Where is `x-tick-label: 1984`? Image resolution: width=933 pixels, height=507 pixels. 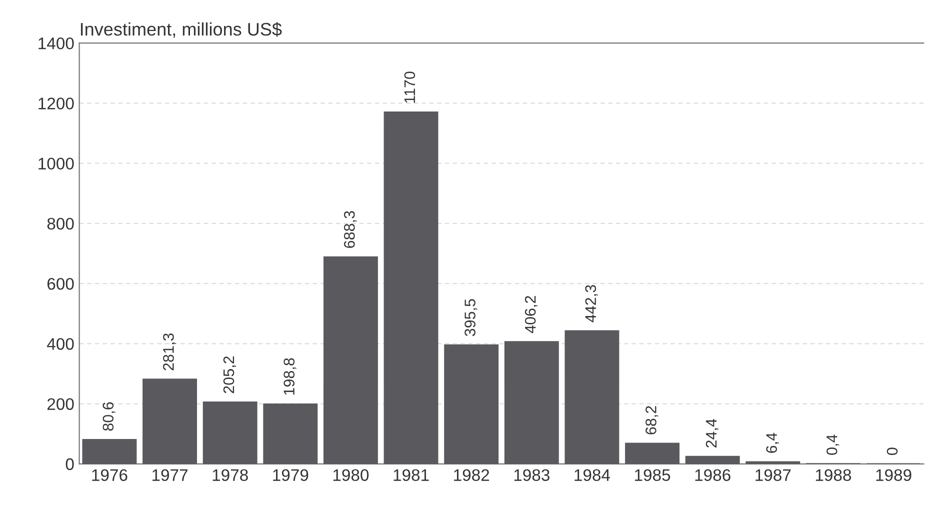
x-tick-label: 1984 is located at coordinates (592, 475).